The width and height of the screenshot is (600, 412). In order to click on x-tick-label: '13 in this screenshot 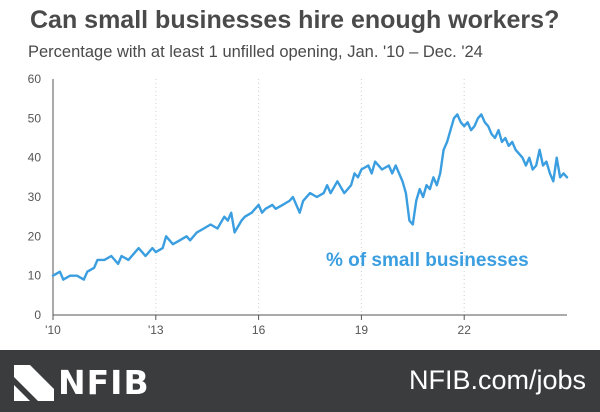, I will do `click(156, 330)`.